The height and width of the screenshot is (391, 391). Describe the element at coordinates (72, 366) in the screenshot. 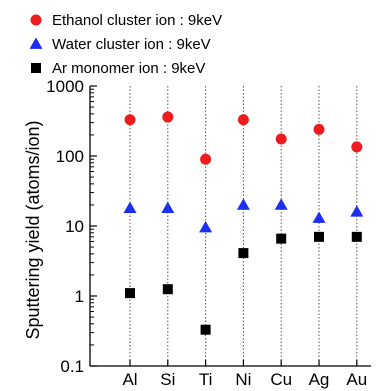

I see `y-tick-label: 0.1` at that location.